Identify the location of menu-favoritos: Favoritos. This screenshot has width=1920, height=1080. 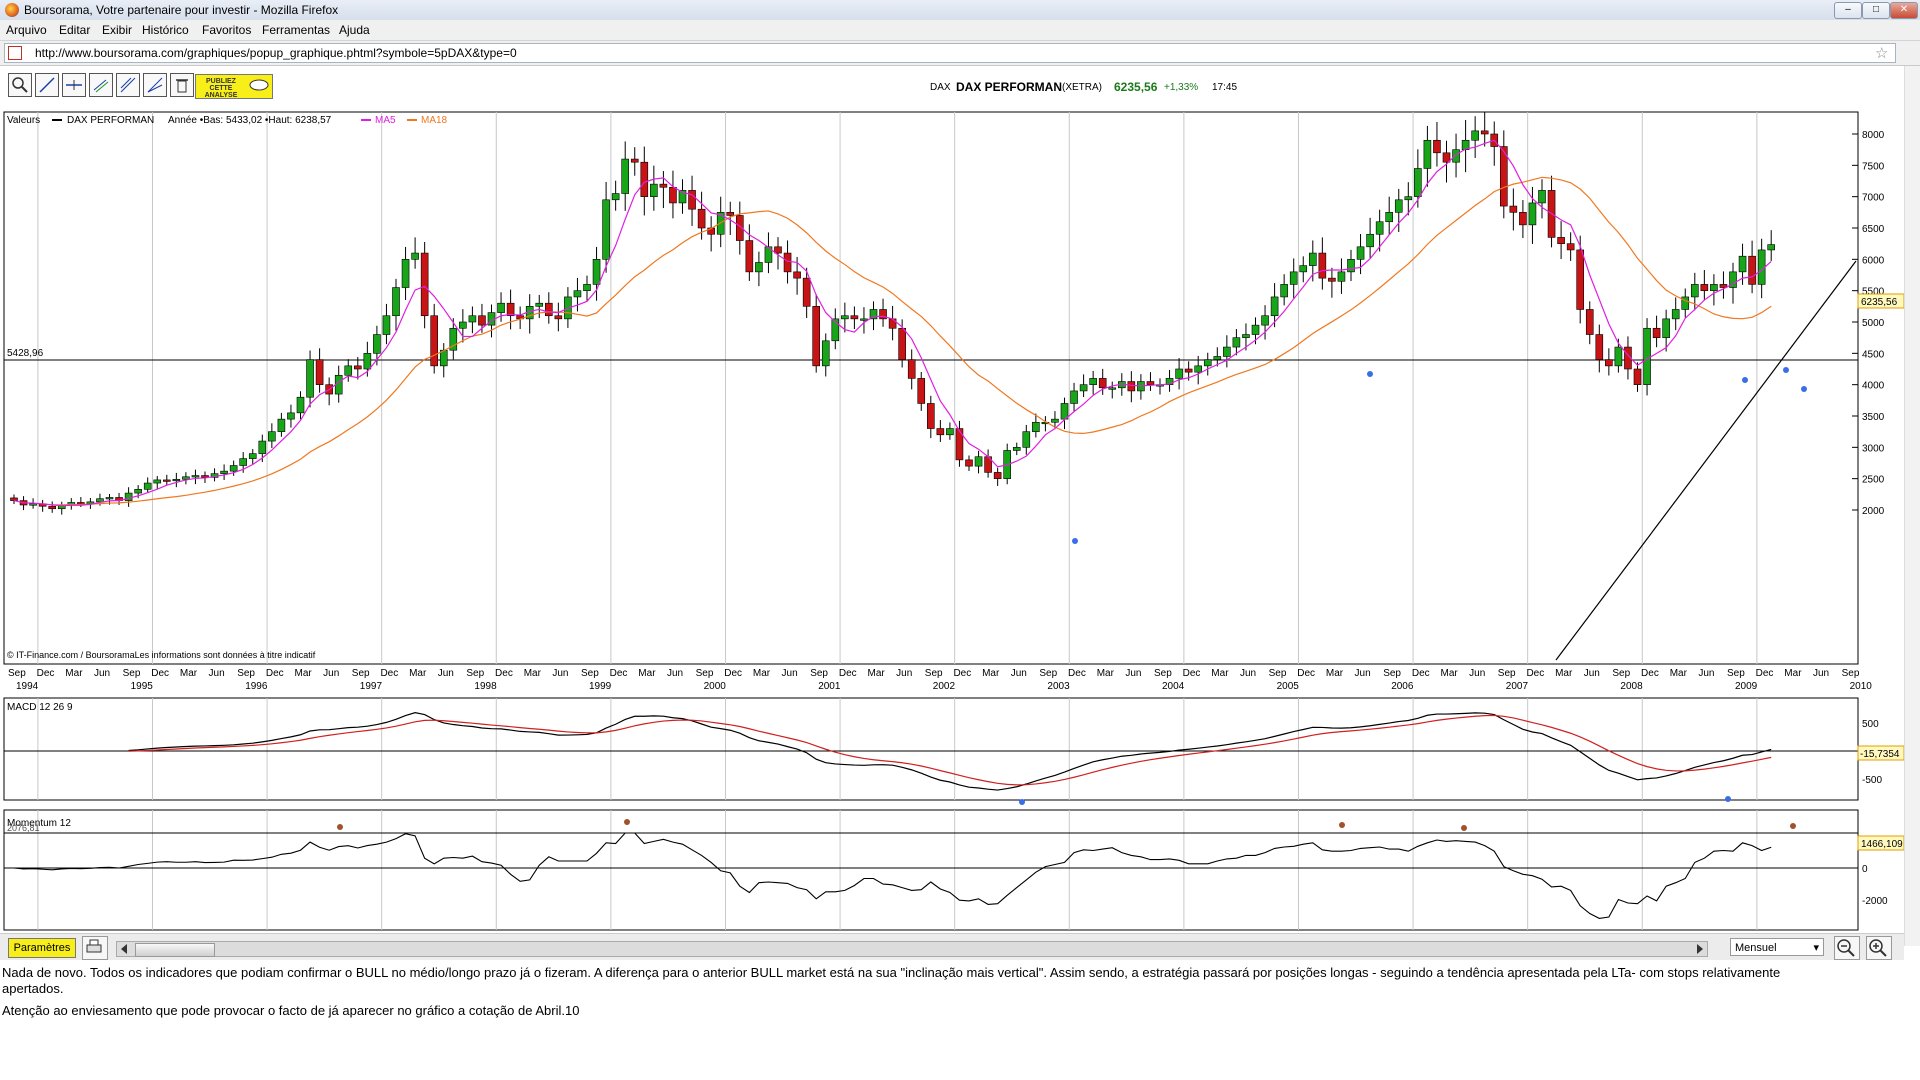
(227, 30).